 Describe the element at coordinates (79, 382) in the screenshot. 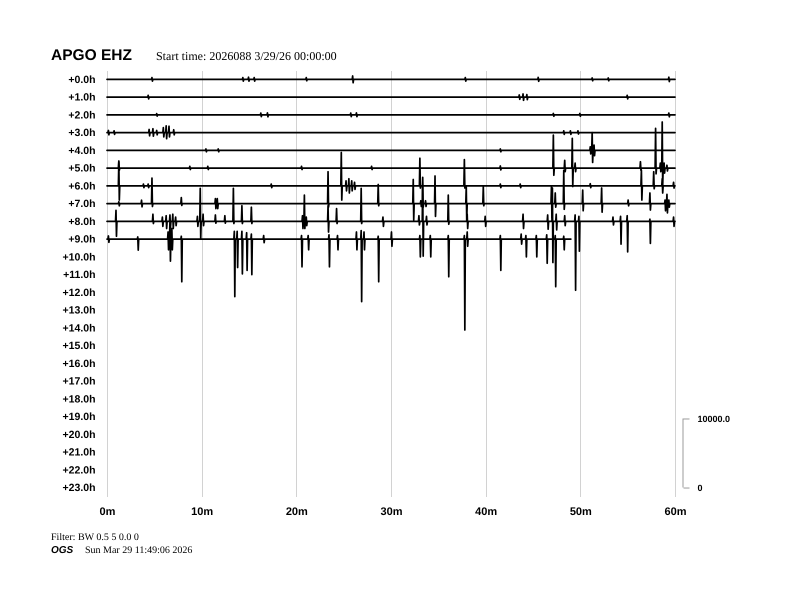

I see `y-tick-label: +17.0h` at that location.